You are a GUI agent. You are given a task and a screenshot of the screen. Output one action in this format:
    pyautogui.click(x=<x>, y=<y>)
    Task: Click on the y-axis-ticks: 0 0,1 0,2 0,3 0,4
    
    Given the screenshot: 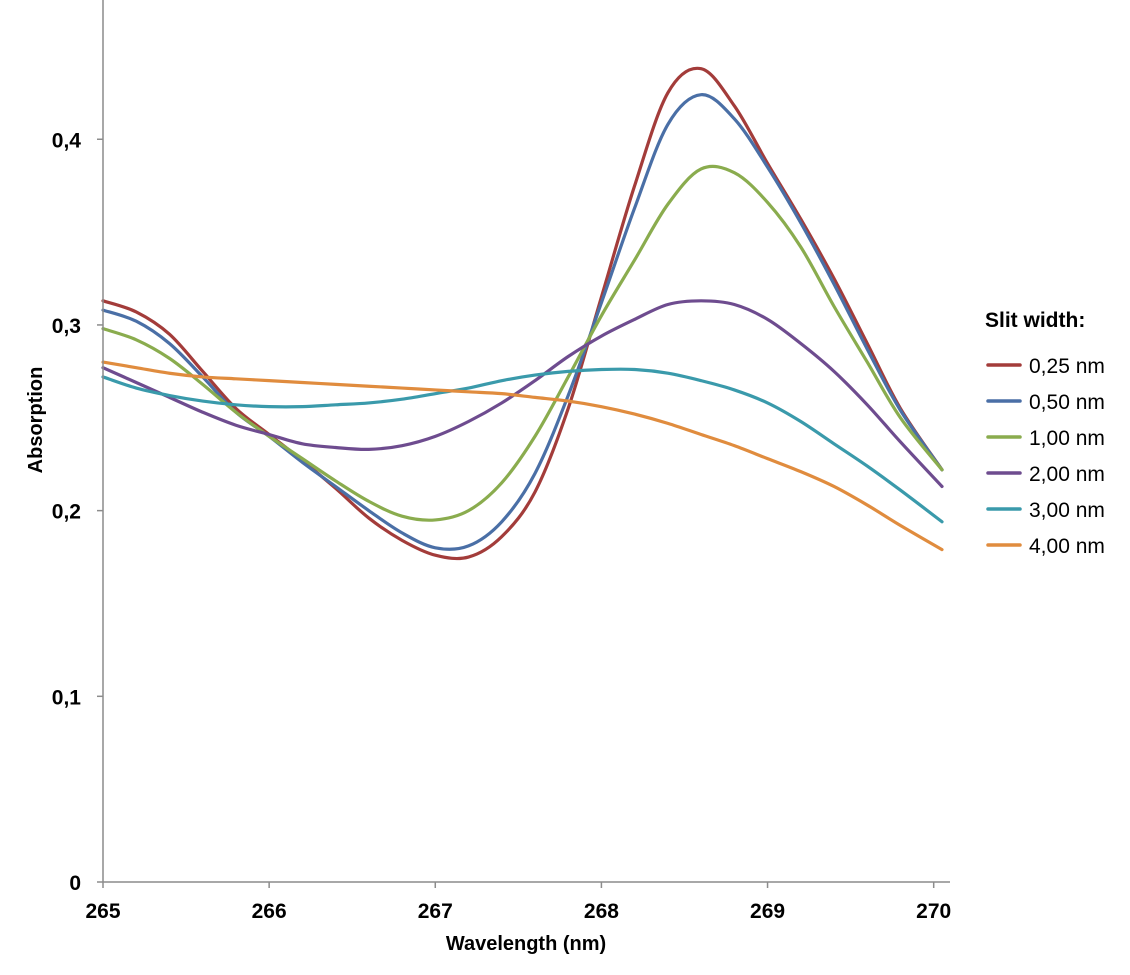 What is the action you would take?
    pyautogui.click(x=77, y=512)
    